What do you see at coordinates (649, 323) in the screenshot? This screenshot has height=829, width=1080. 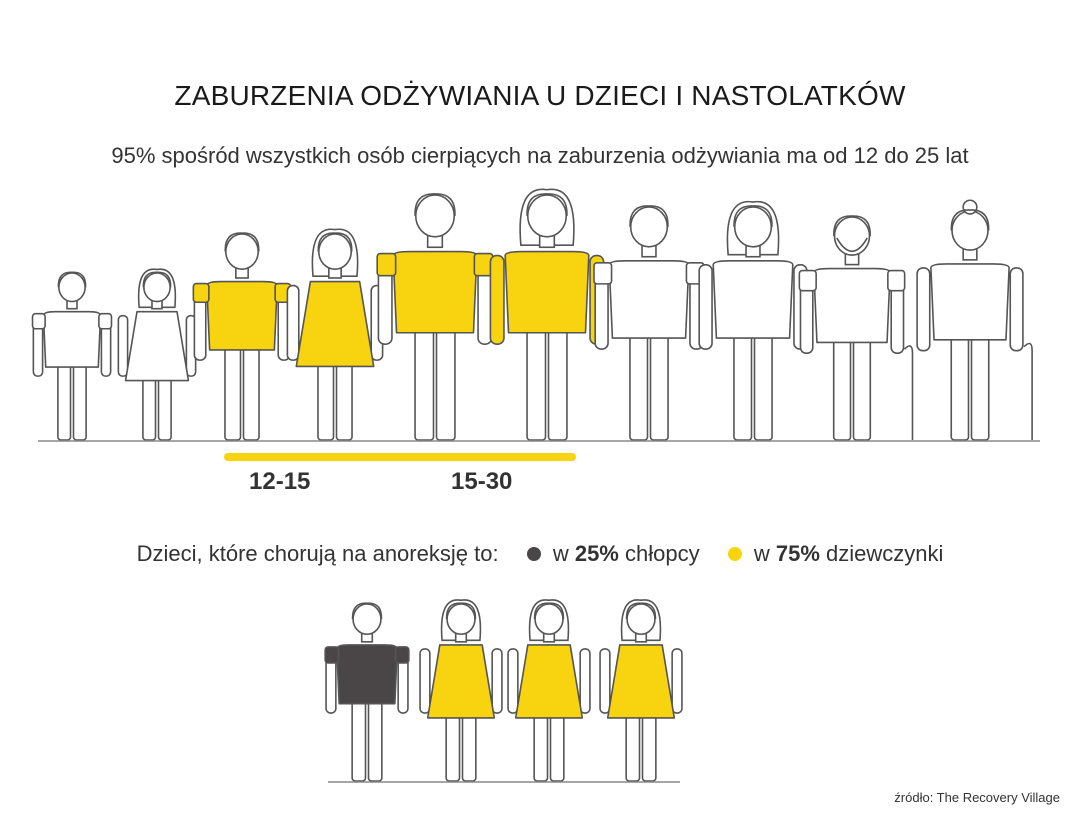 I see `person-figure-man` at bounding box center [649, 323].